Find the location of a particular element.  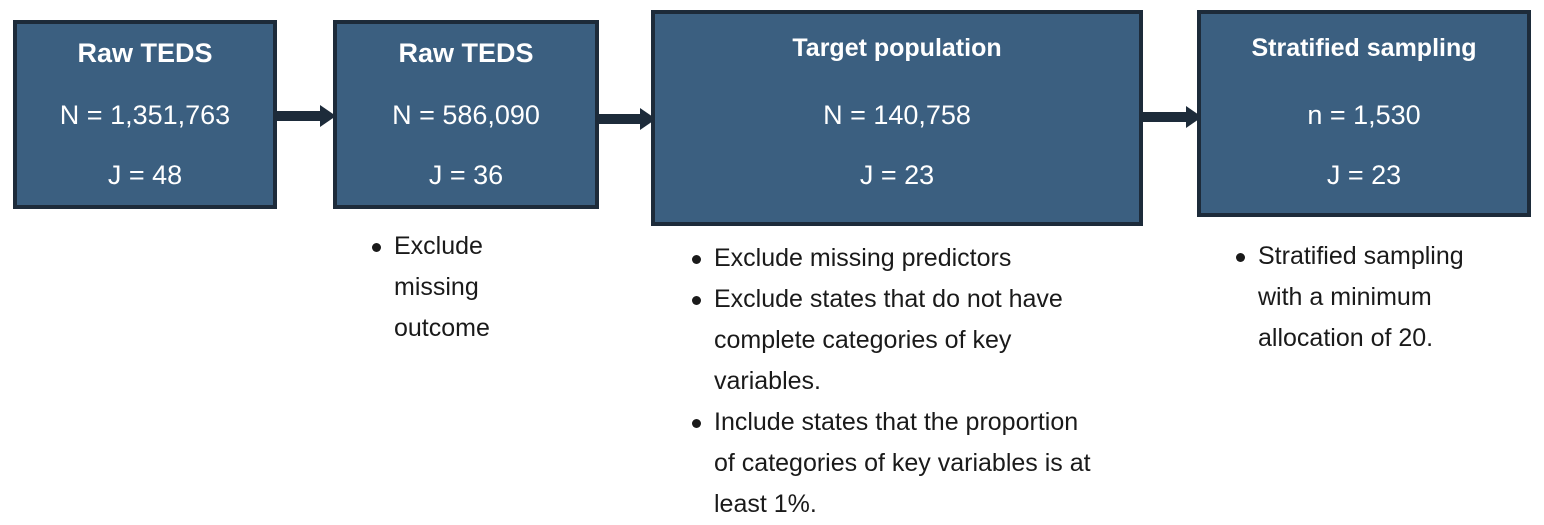

box-count-n: n = 1,530 is located at coordinates (1364, 115).